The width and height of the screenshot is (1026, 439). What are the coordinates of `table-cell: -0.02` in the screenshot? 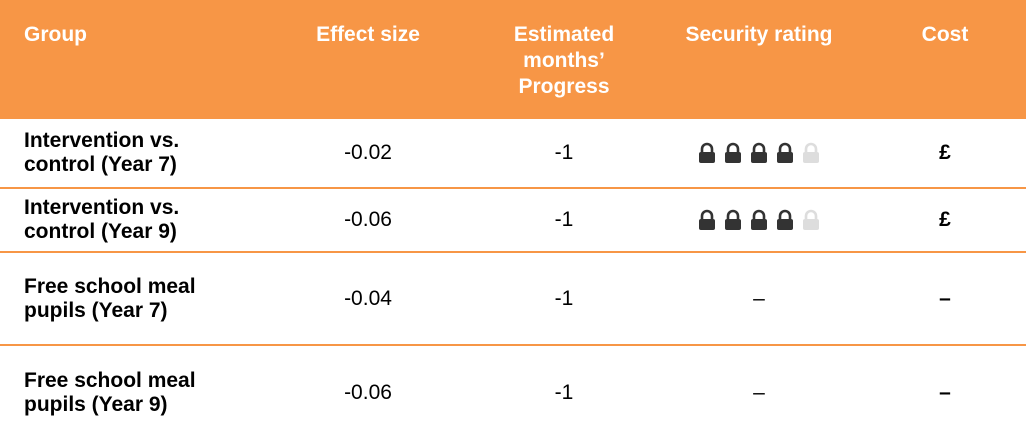 It's located at (368, 152).